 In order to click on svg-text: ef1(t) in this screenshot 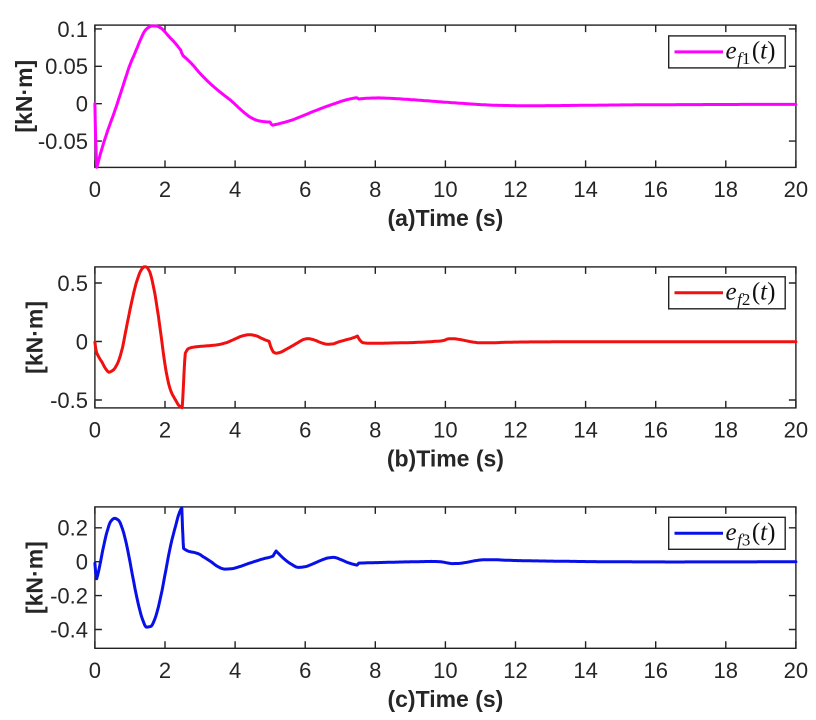, I will do `click(751, 52)`.